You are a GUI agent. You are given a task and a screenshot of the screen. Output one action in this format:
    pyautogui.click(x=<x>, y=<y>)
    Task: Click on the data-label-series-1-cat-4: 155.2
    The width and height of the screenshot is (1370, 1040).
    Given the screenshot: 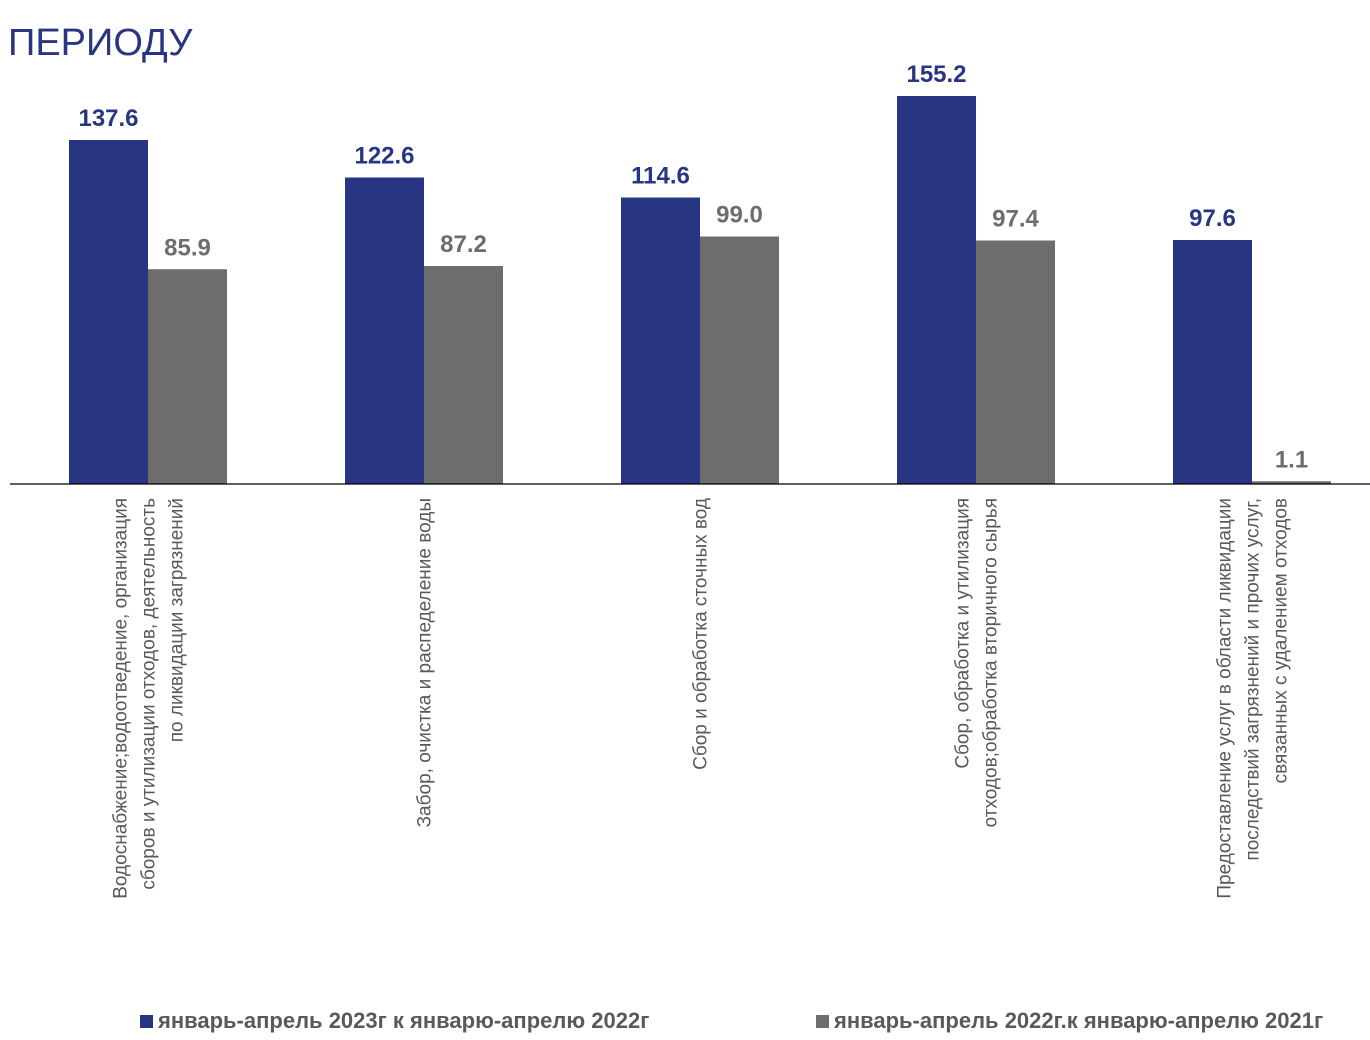 What is the action you would take?
    pyautogui.click(x=936, y=74)
    